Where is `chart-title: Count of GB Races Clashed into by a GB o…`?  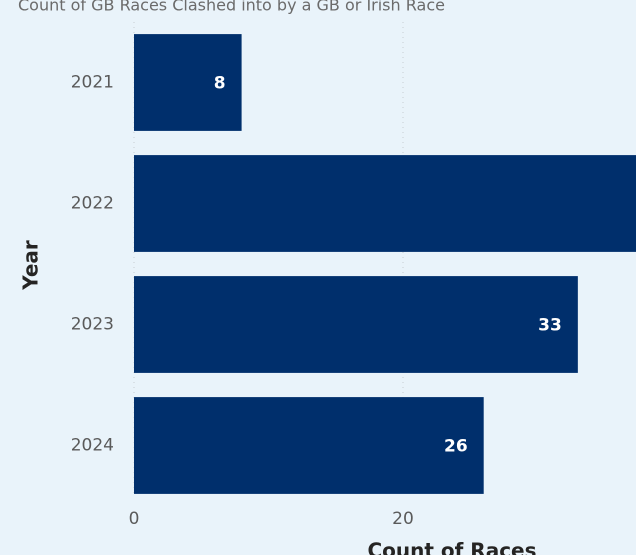
chart-title: Count of GB Races Clashed into by a GB o… is located at coordinates (231, 7).